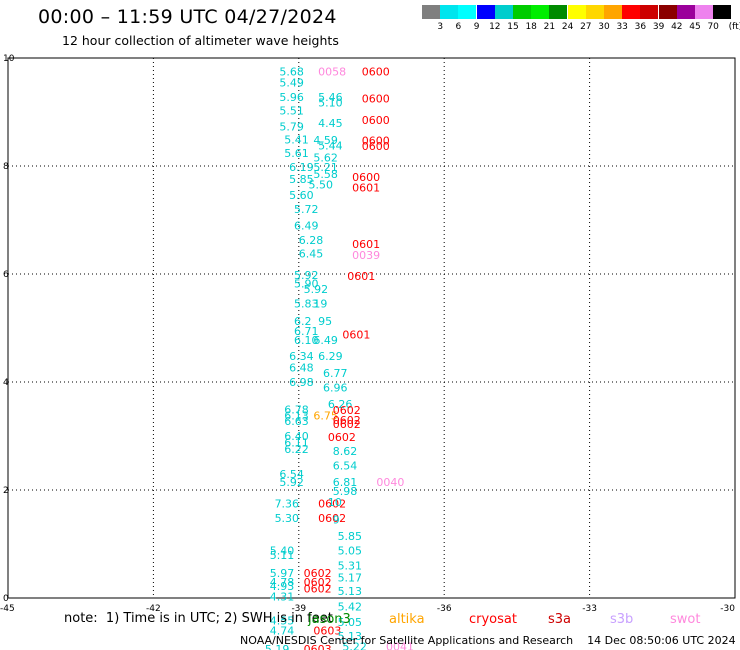 The image size is (740, 650). What do you see at coordinates (303, 321) in the screenshot?
I see `wave-height-label: 6.2` at bounding box center [303, 321].